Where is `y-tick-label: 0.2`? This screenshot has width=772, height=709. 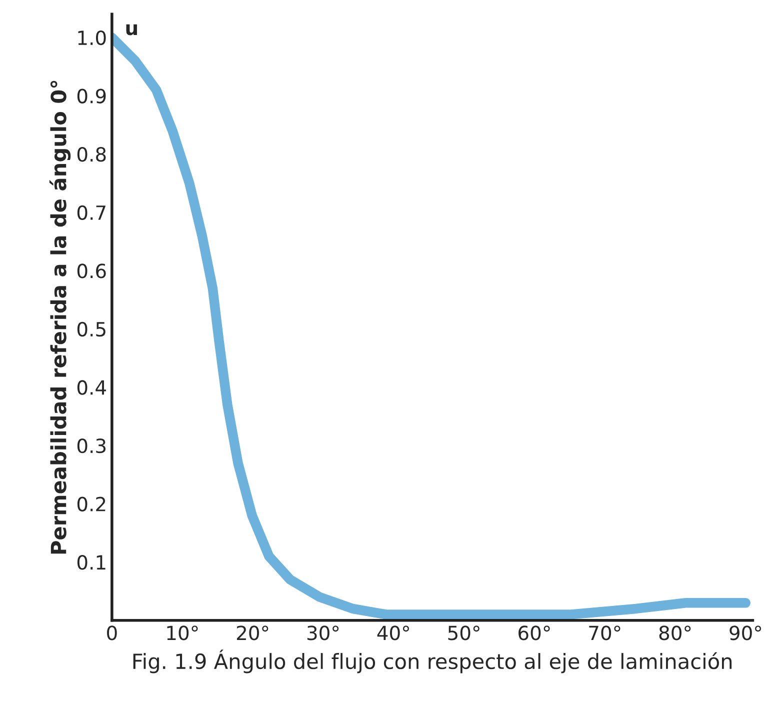 y-tick-label: 0.2 is located at coordinates (91, 504).